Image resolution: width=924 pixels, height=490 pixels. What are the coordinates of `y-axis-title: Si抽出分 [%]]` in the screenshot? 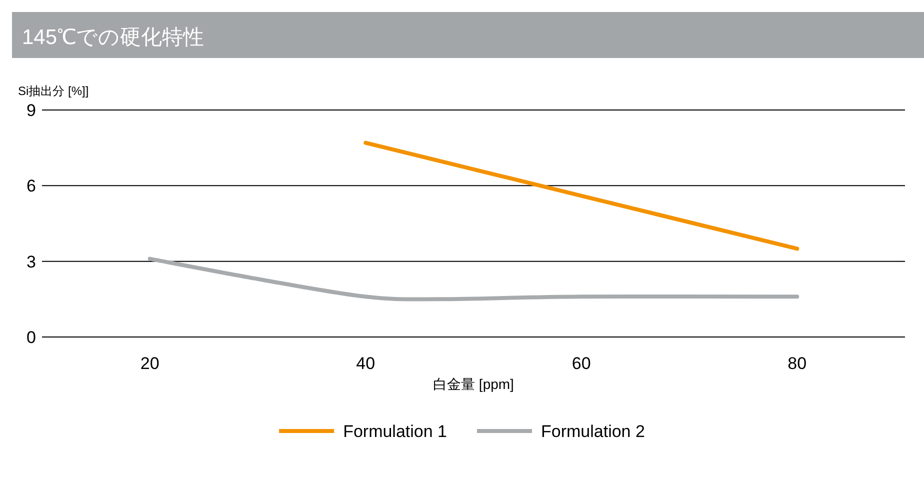 It's located at (53, 91).